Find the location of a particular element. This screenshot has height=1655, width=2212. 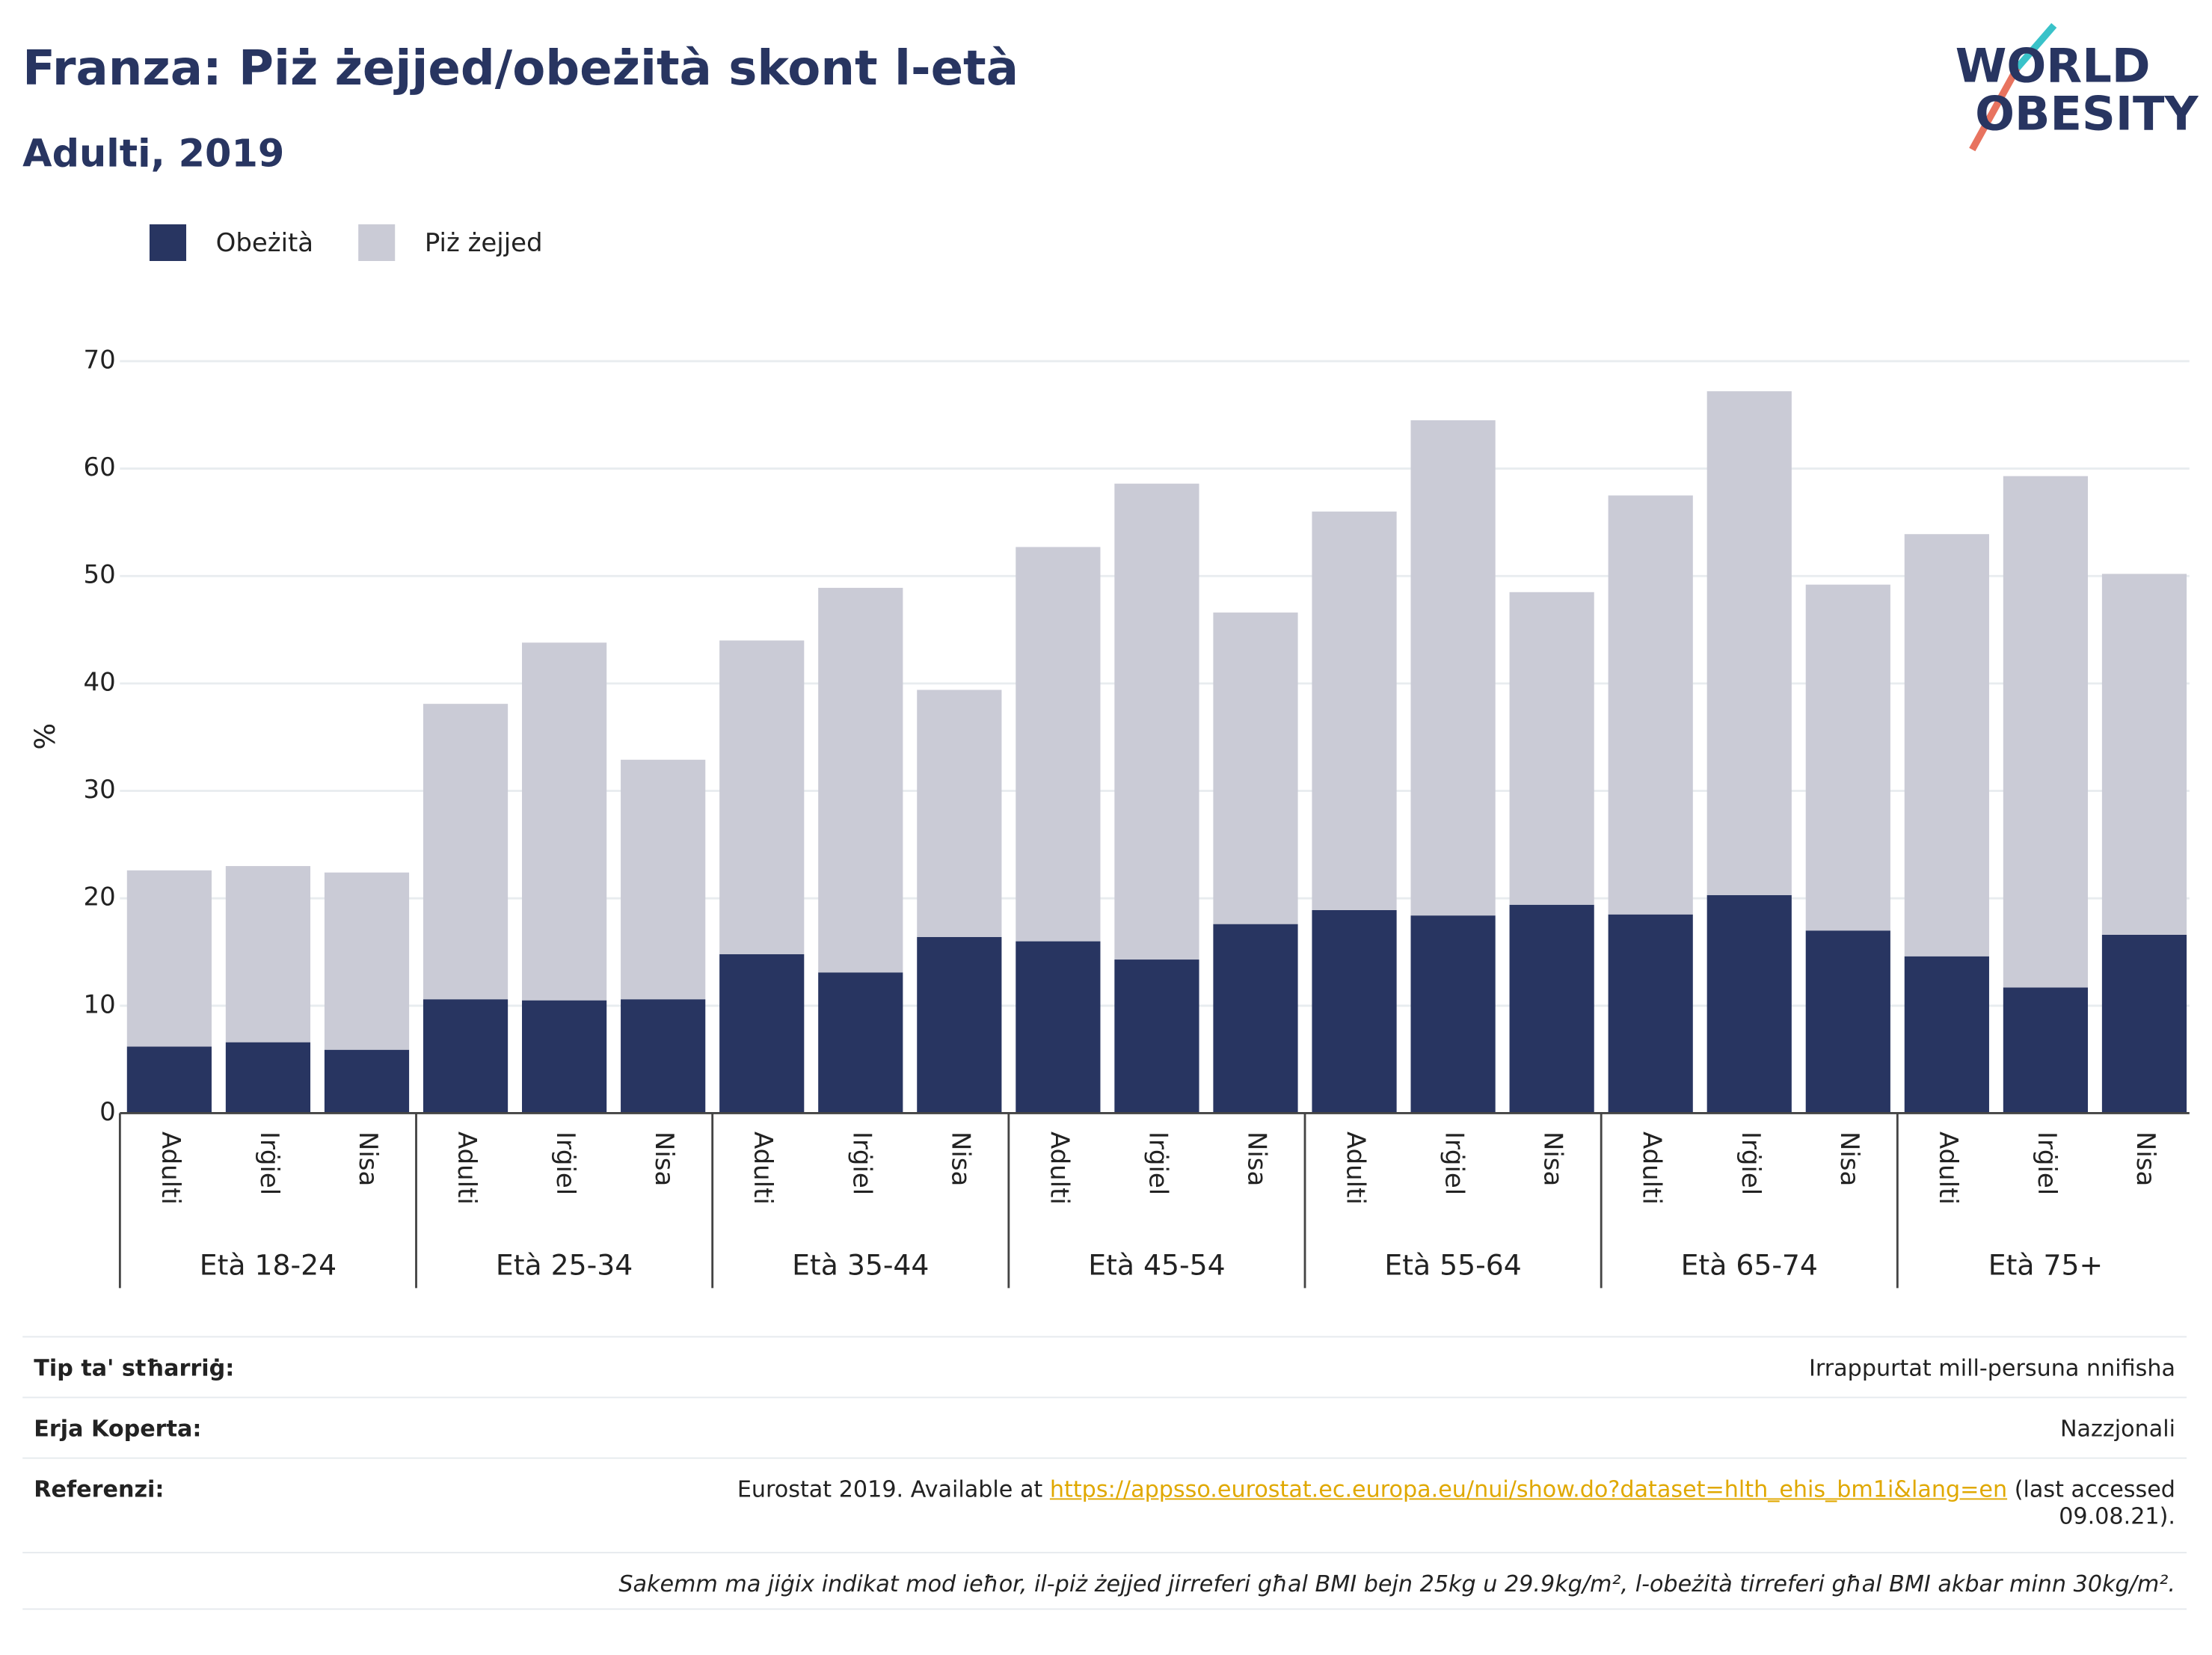

group-label: Età 25-34 is located at coordinates (564, 1265).